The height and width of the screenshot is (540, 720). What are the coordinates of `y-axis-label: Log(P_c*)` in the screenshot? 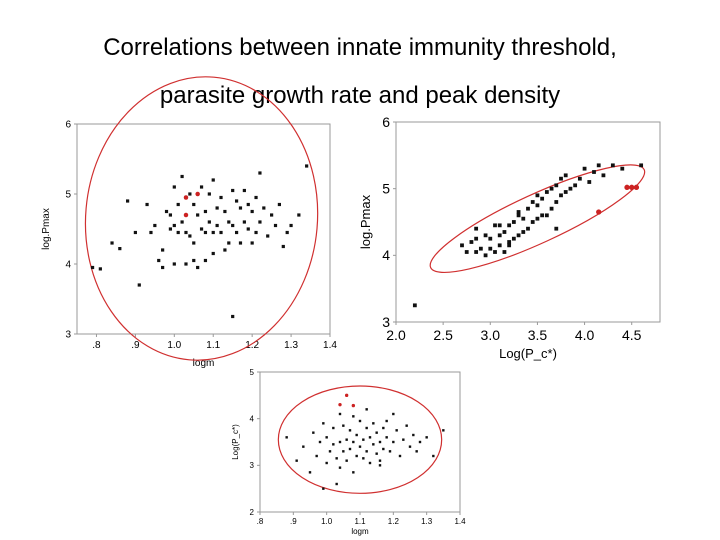 It's located at (235, 442).